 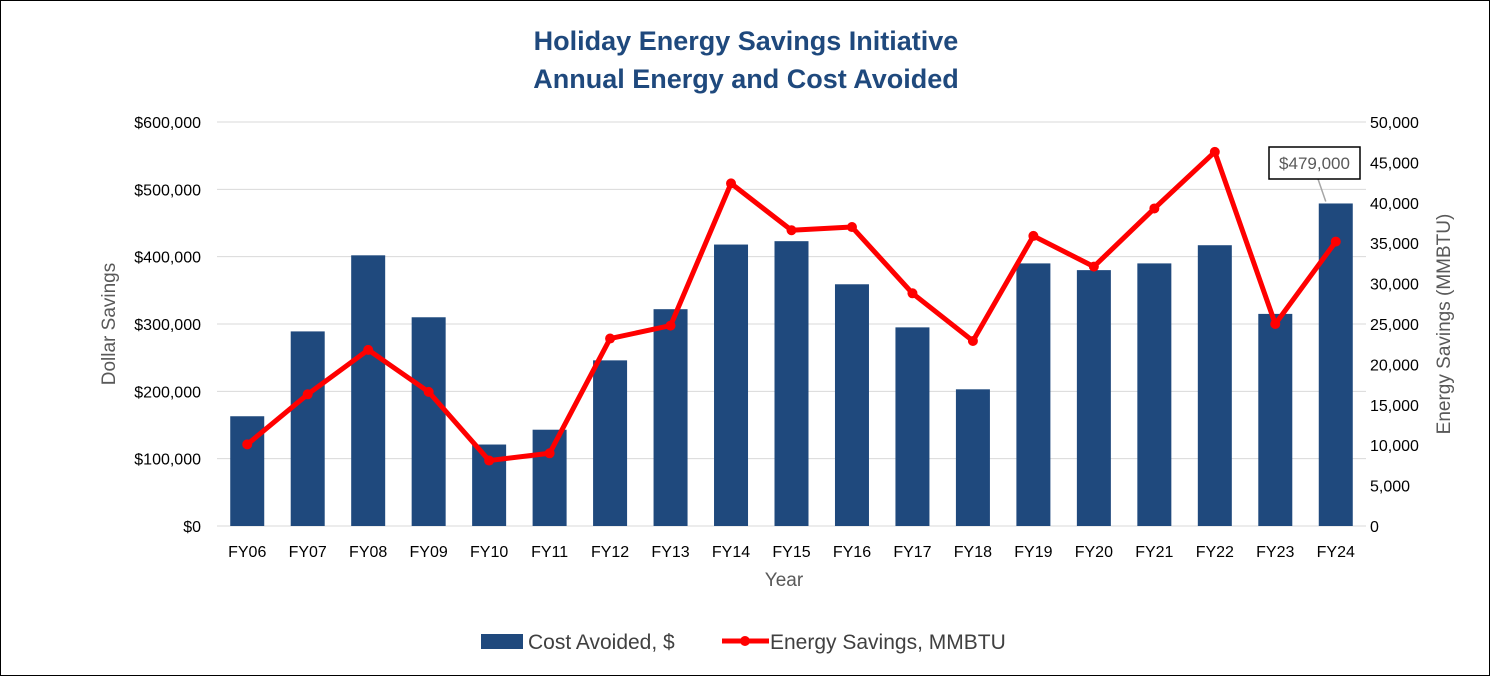 What do you see at coordinates (912, 552) in the screenshot?
I see `x-tick-label: FY17` at bounding box center [912, 552].